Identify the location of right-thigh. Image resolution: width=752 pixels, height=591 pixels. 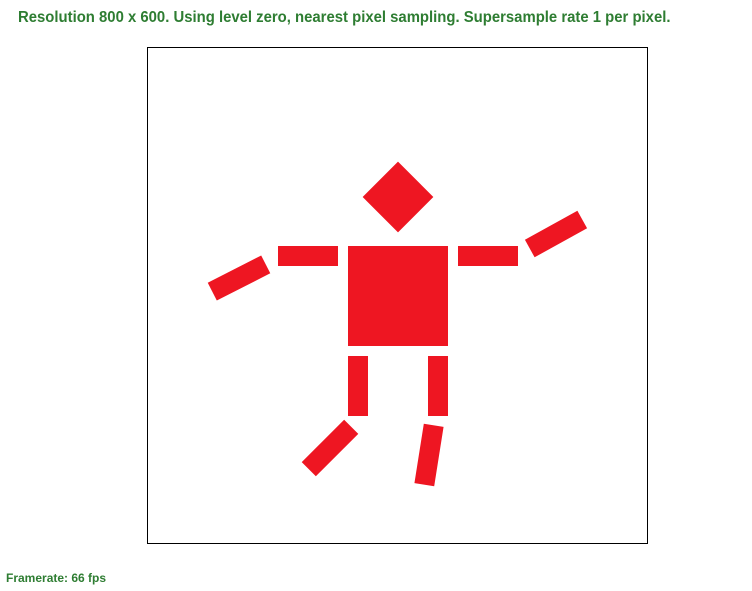
(438, 386).